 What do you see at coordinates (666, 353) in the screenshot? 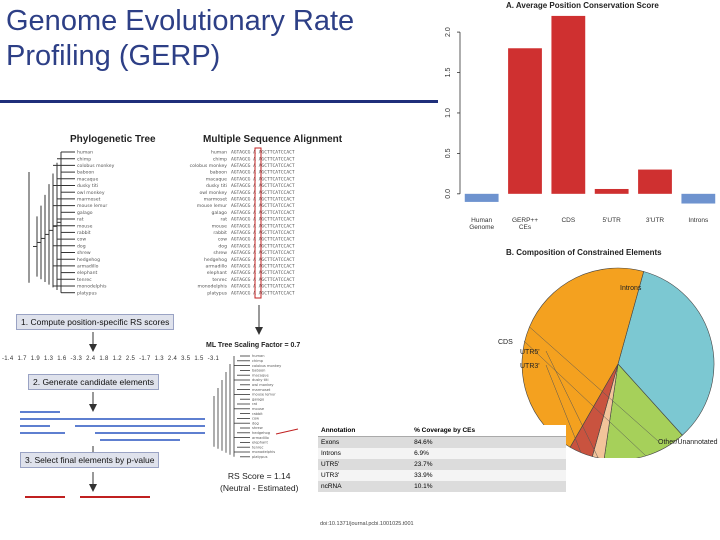
I see `pie-slice` at bounding box center [666, 353].